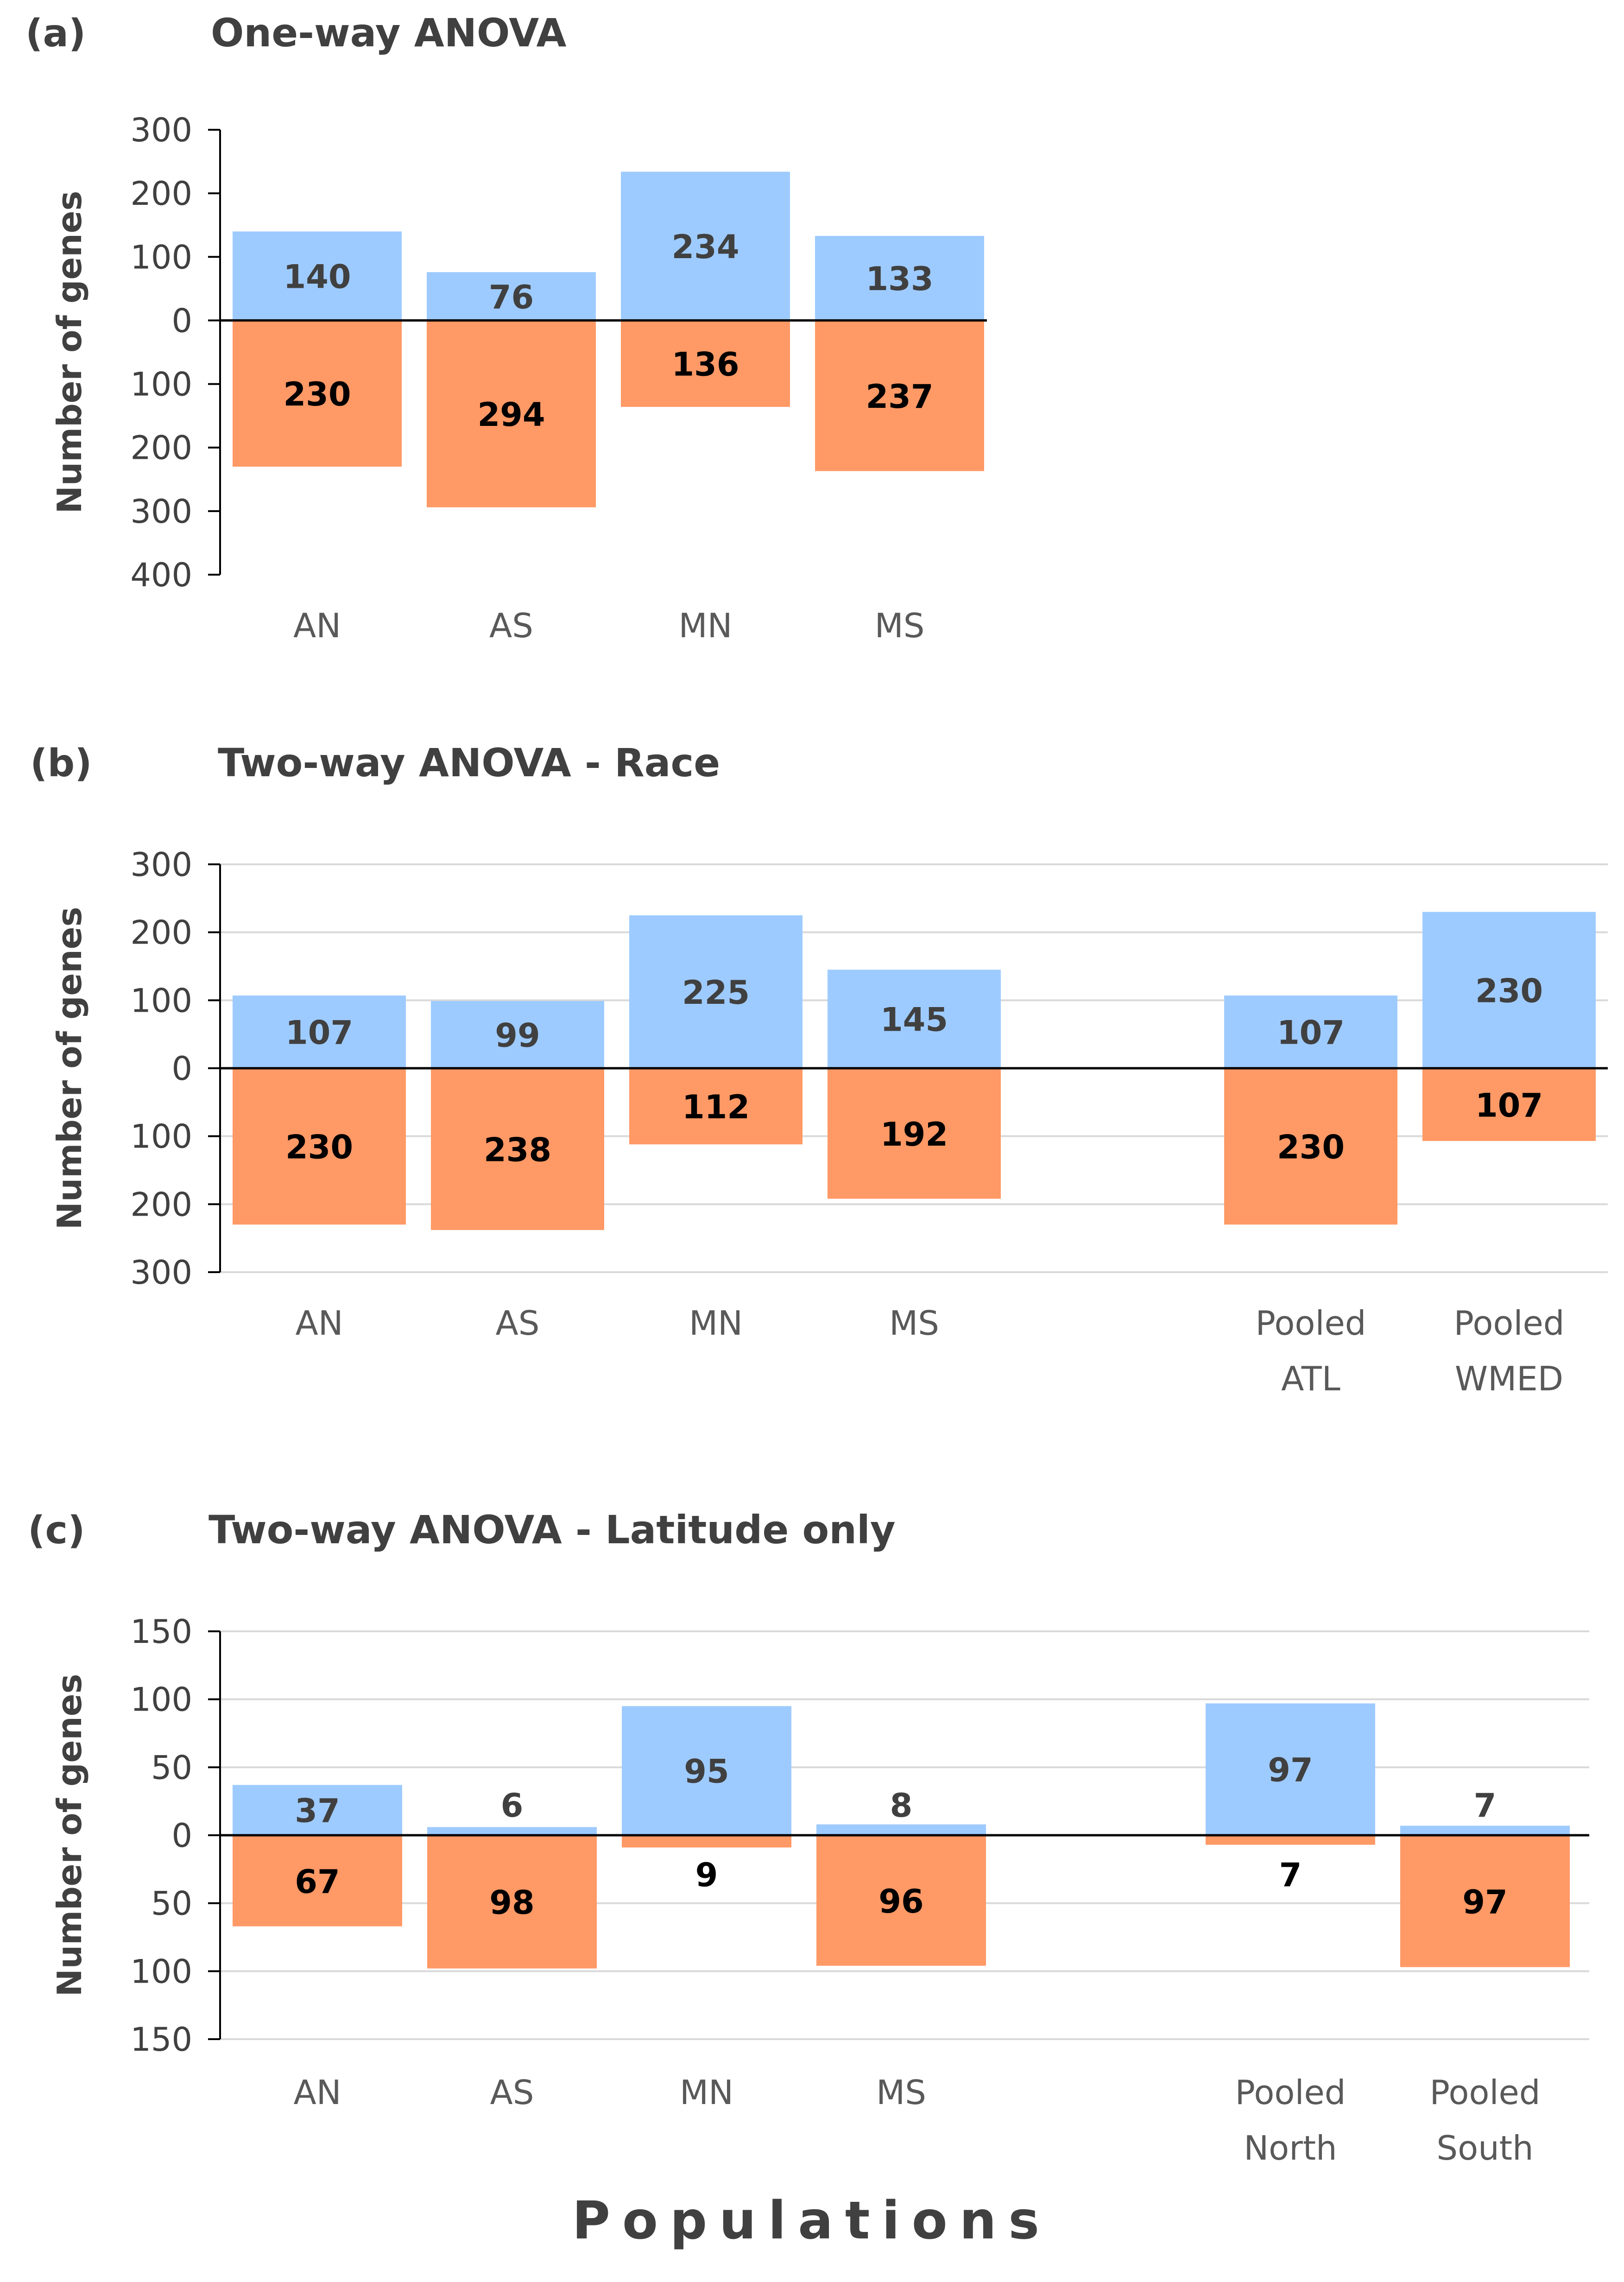  I want to click on category-label-b-1: AS, so click(518, 1324).